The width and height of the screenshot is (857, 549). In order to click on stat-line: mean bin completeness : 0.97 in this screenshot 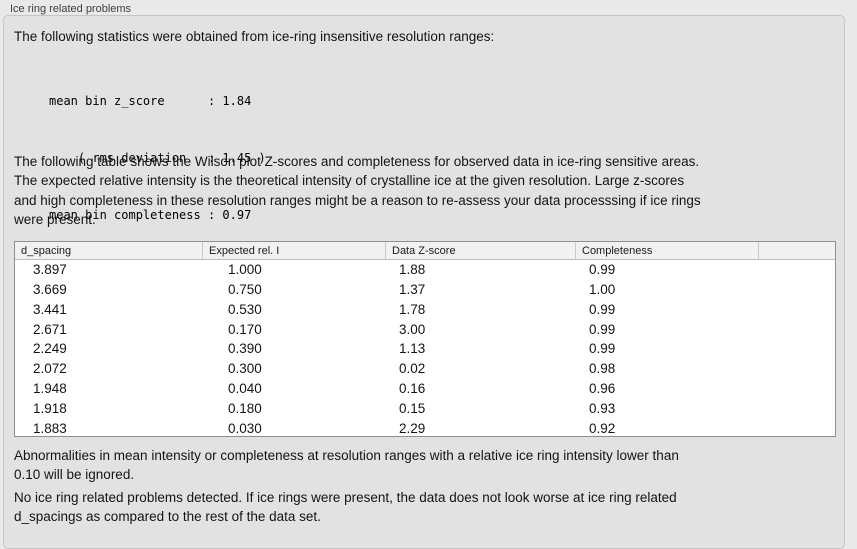, I will do `click(150, 215)`.